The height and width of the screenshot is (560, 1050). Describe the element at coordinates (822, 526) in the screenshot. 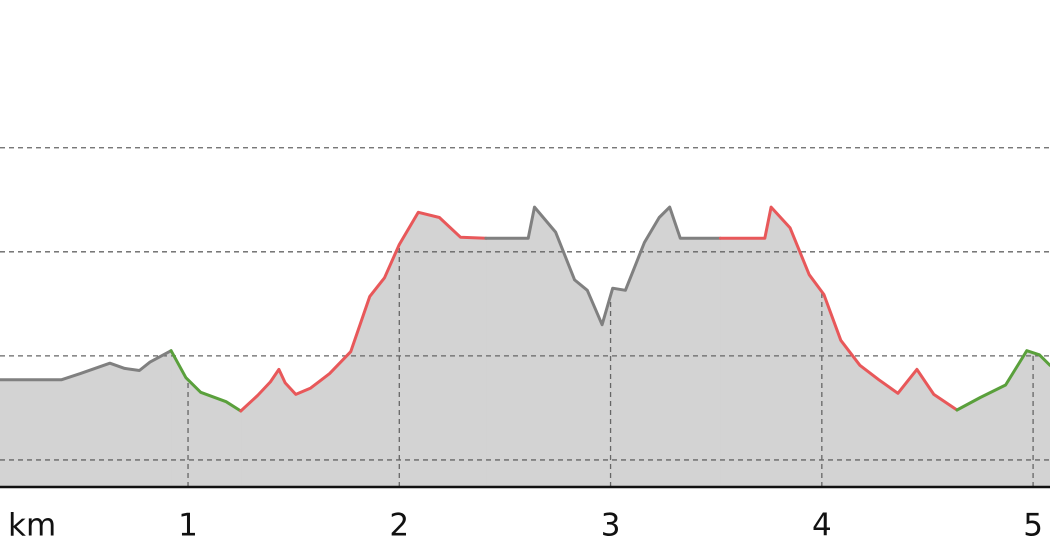

I see `x-tick-label: 4` at that location.